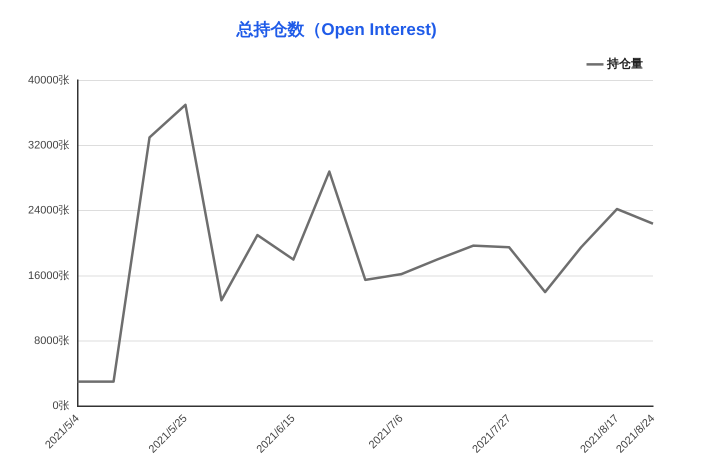 The image size is (708, 467). I want to click on y-tick-label: 8000张, so click(52, 340).